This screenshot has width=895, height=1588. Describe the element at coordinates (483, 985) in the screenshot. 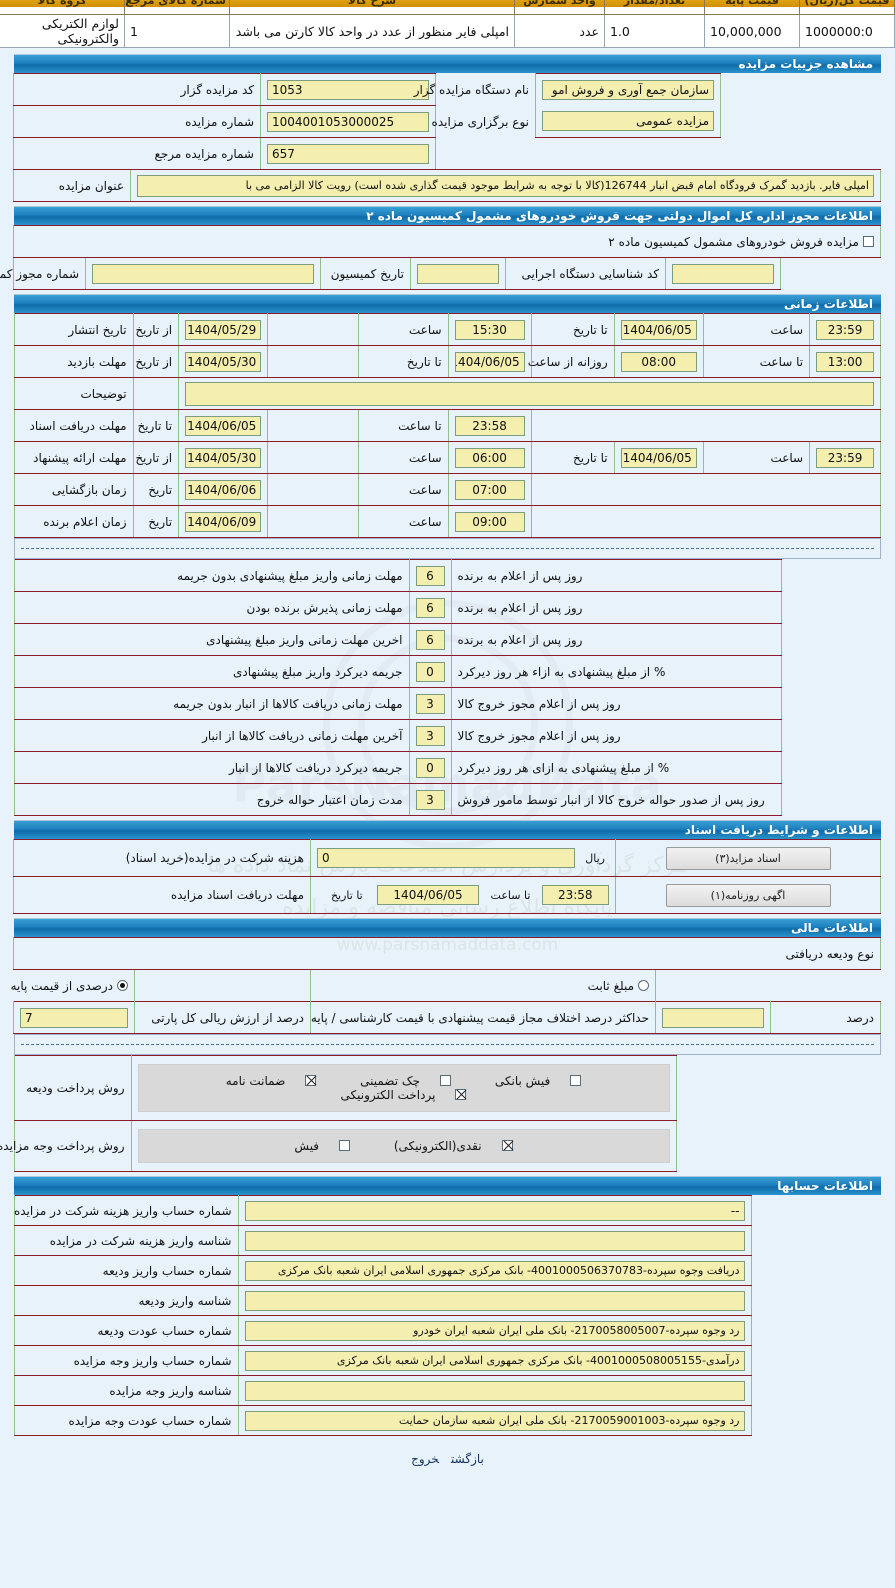

I see `cell-fixed-option: مبلغ ثابت` at that location.